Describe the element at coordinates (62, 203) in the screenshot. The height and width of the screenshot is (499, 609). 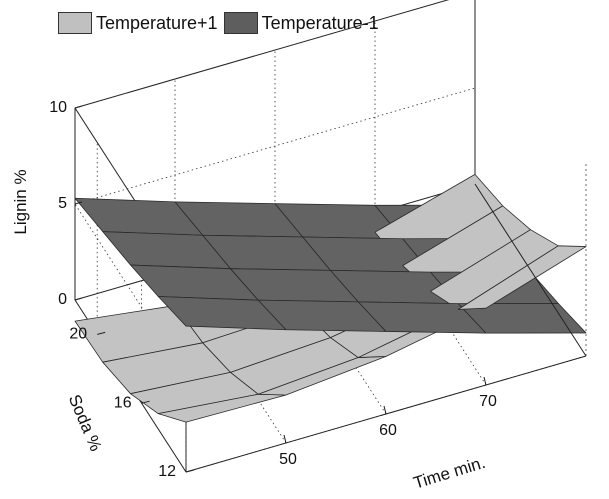
I see `z-tick-label: 5` at that location.